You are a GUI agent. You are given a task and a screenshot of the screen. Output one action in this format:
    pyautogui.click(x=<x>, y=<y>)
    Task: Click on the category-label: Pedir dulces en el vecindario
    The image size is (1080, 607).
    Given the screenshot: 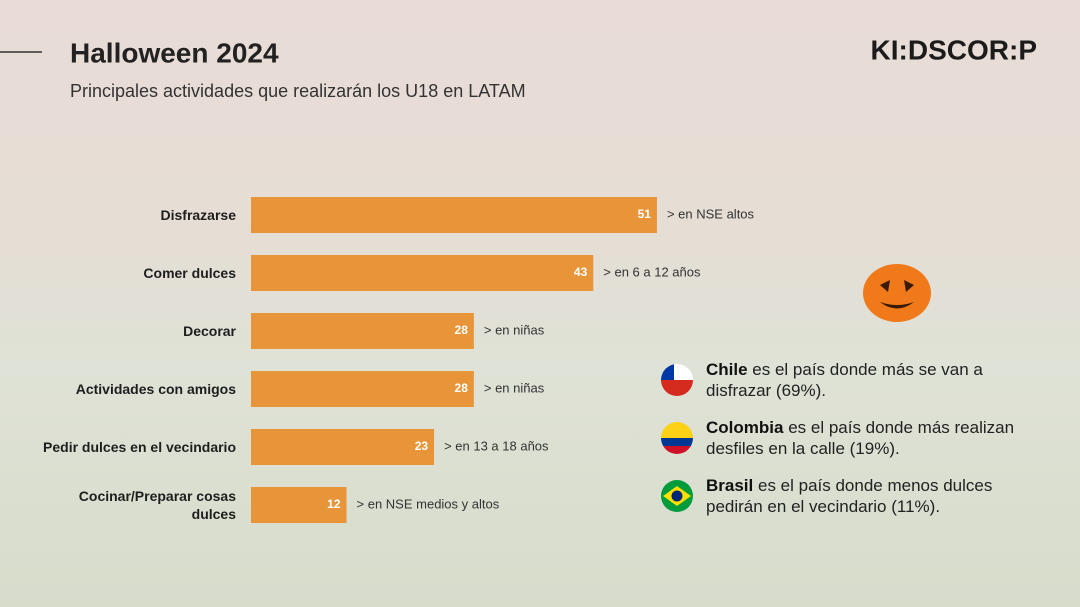 What is the action you would take?
    pyautogui.click(x=139, y=447)
    